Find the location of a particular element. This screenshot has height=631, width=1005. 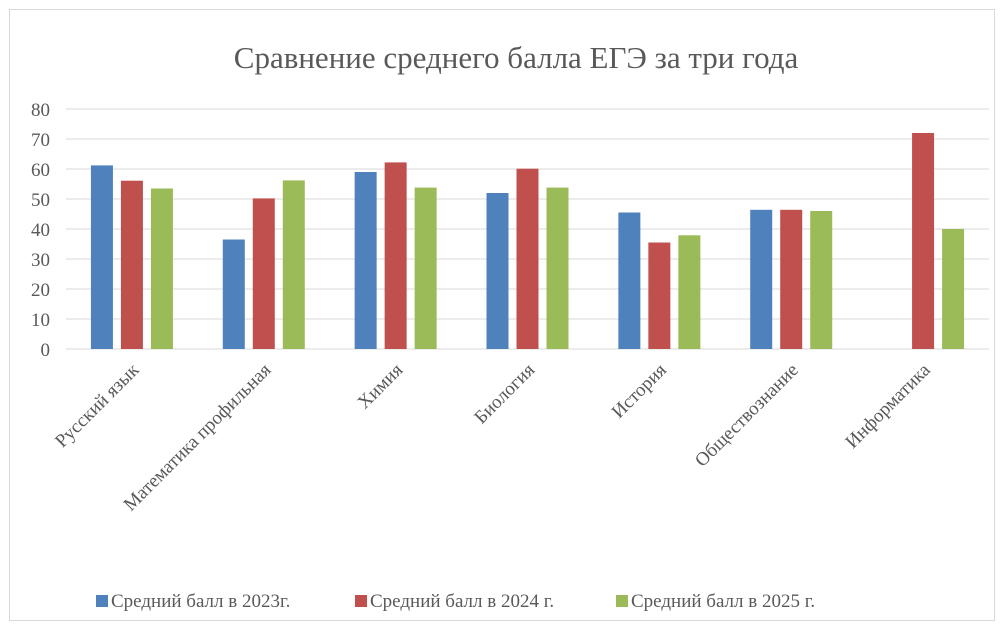

y-tick-label: 50 is located at coordinates (40, 200).